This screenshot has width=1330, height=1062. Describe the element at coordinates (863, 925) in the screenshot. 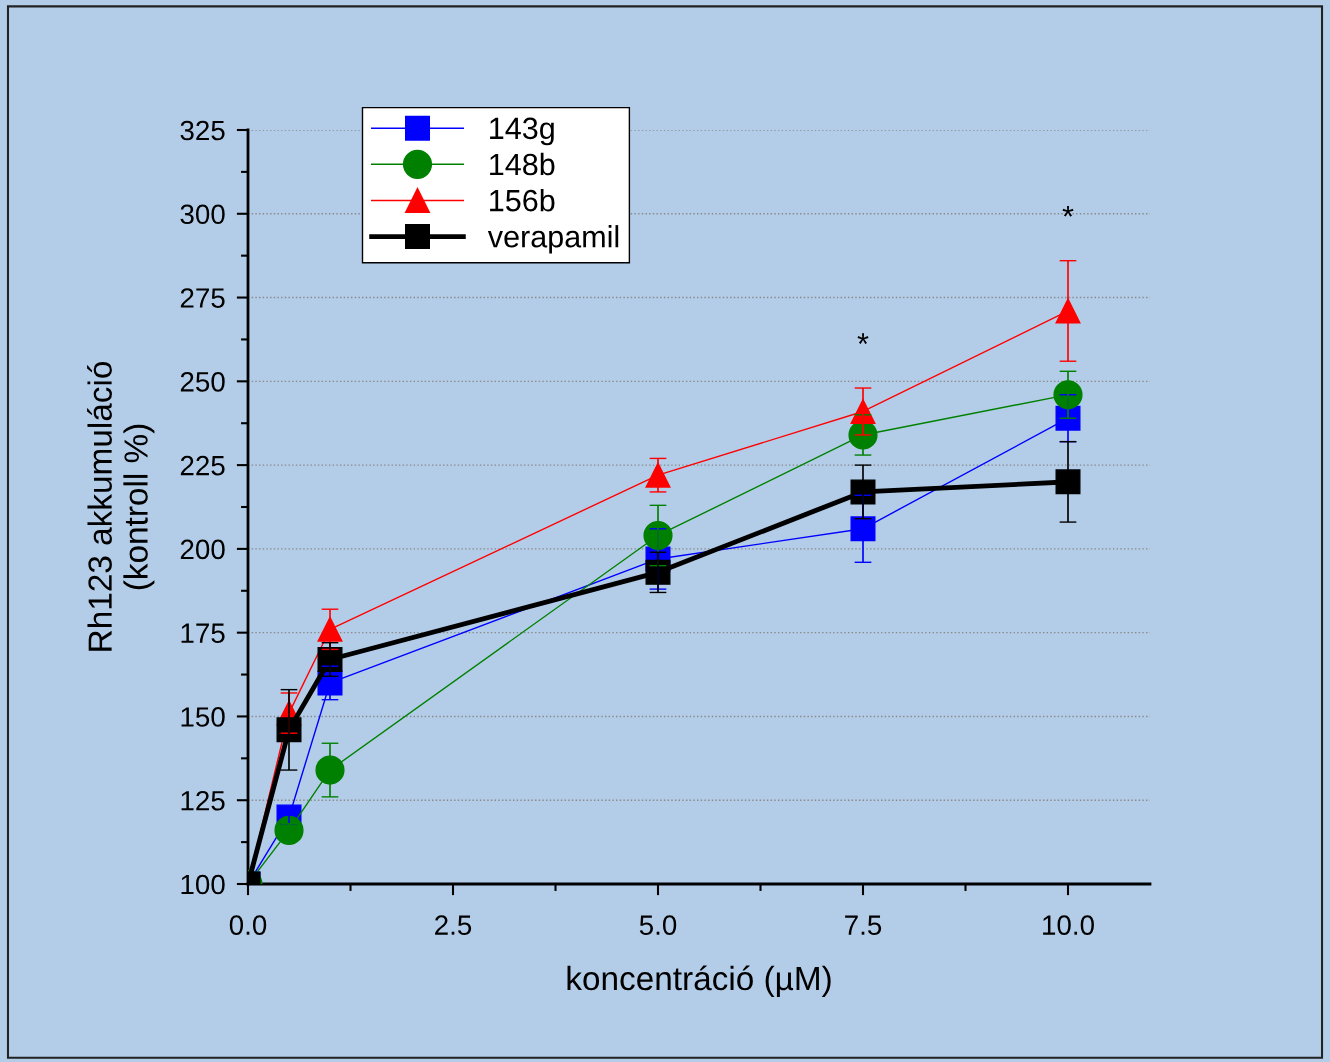

I see `x-tick-label: 7.5` at that location.